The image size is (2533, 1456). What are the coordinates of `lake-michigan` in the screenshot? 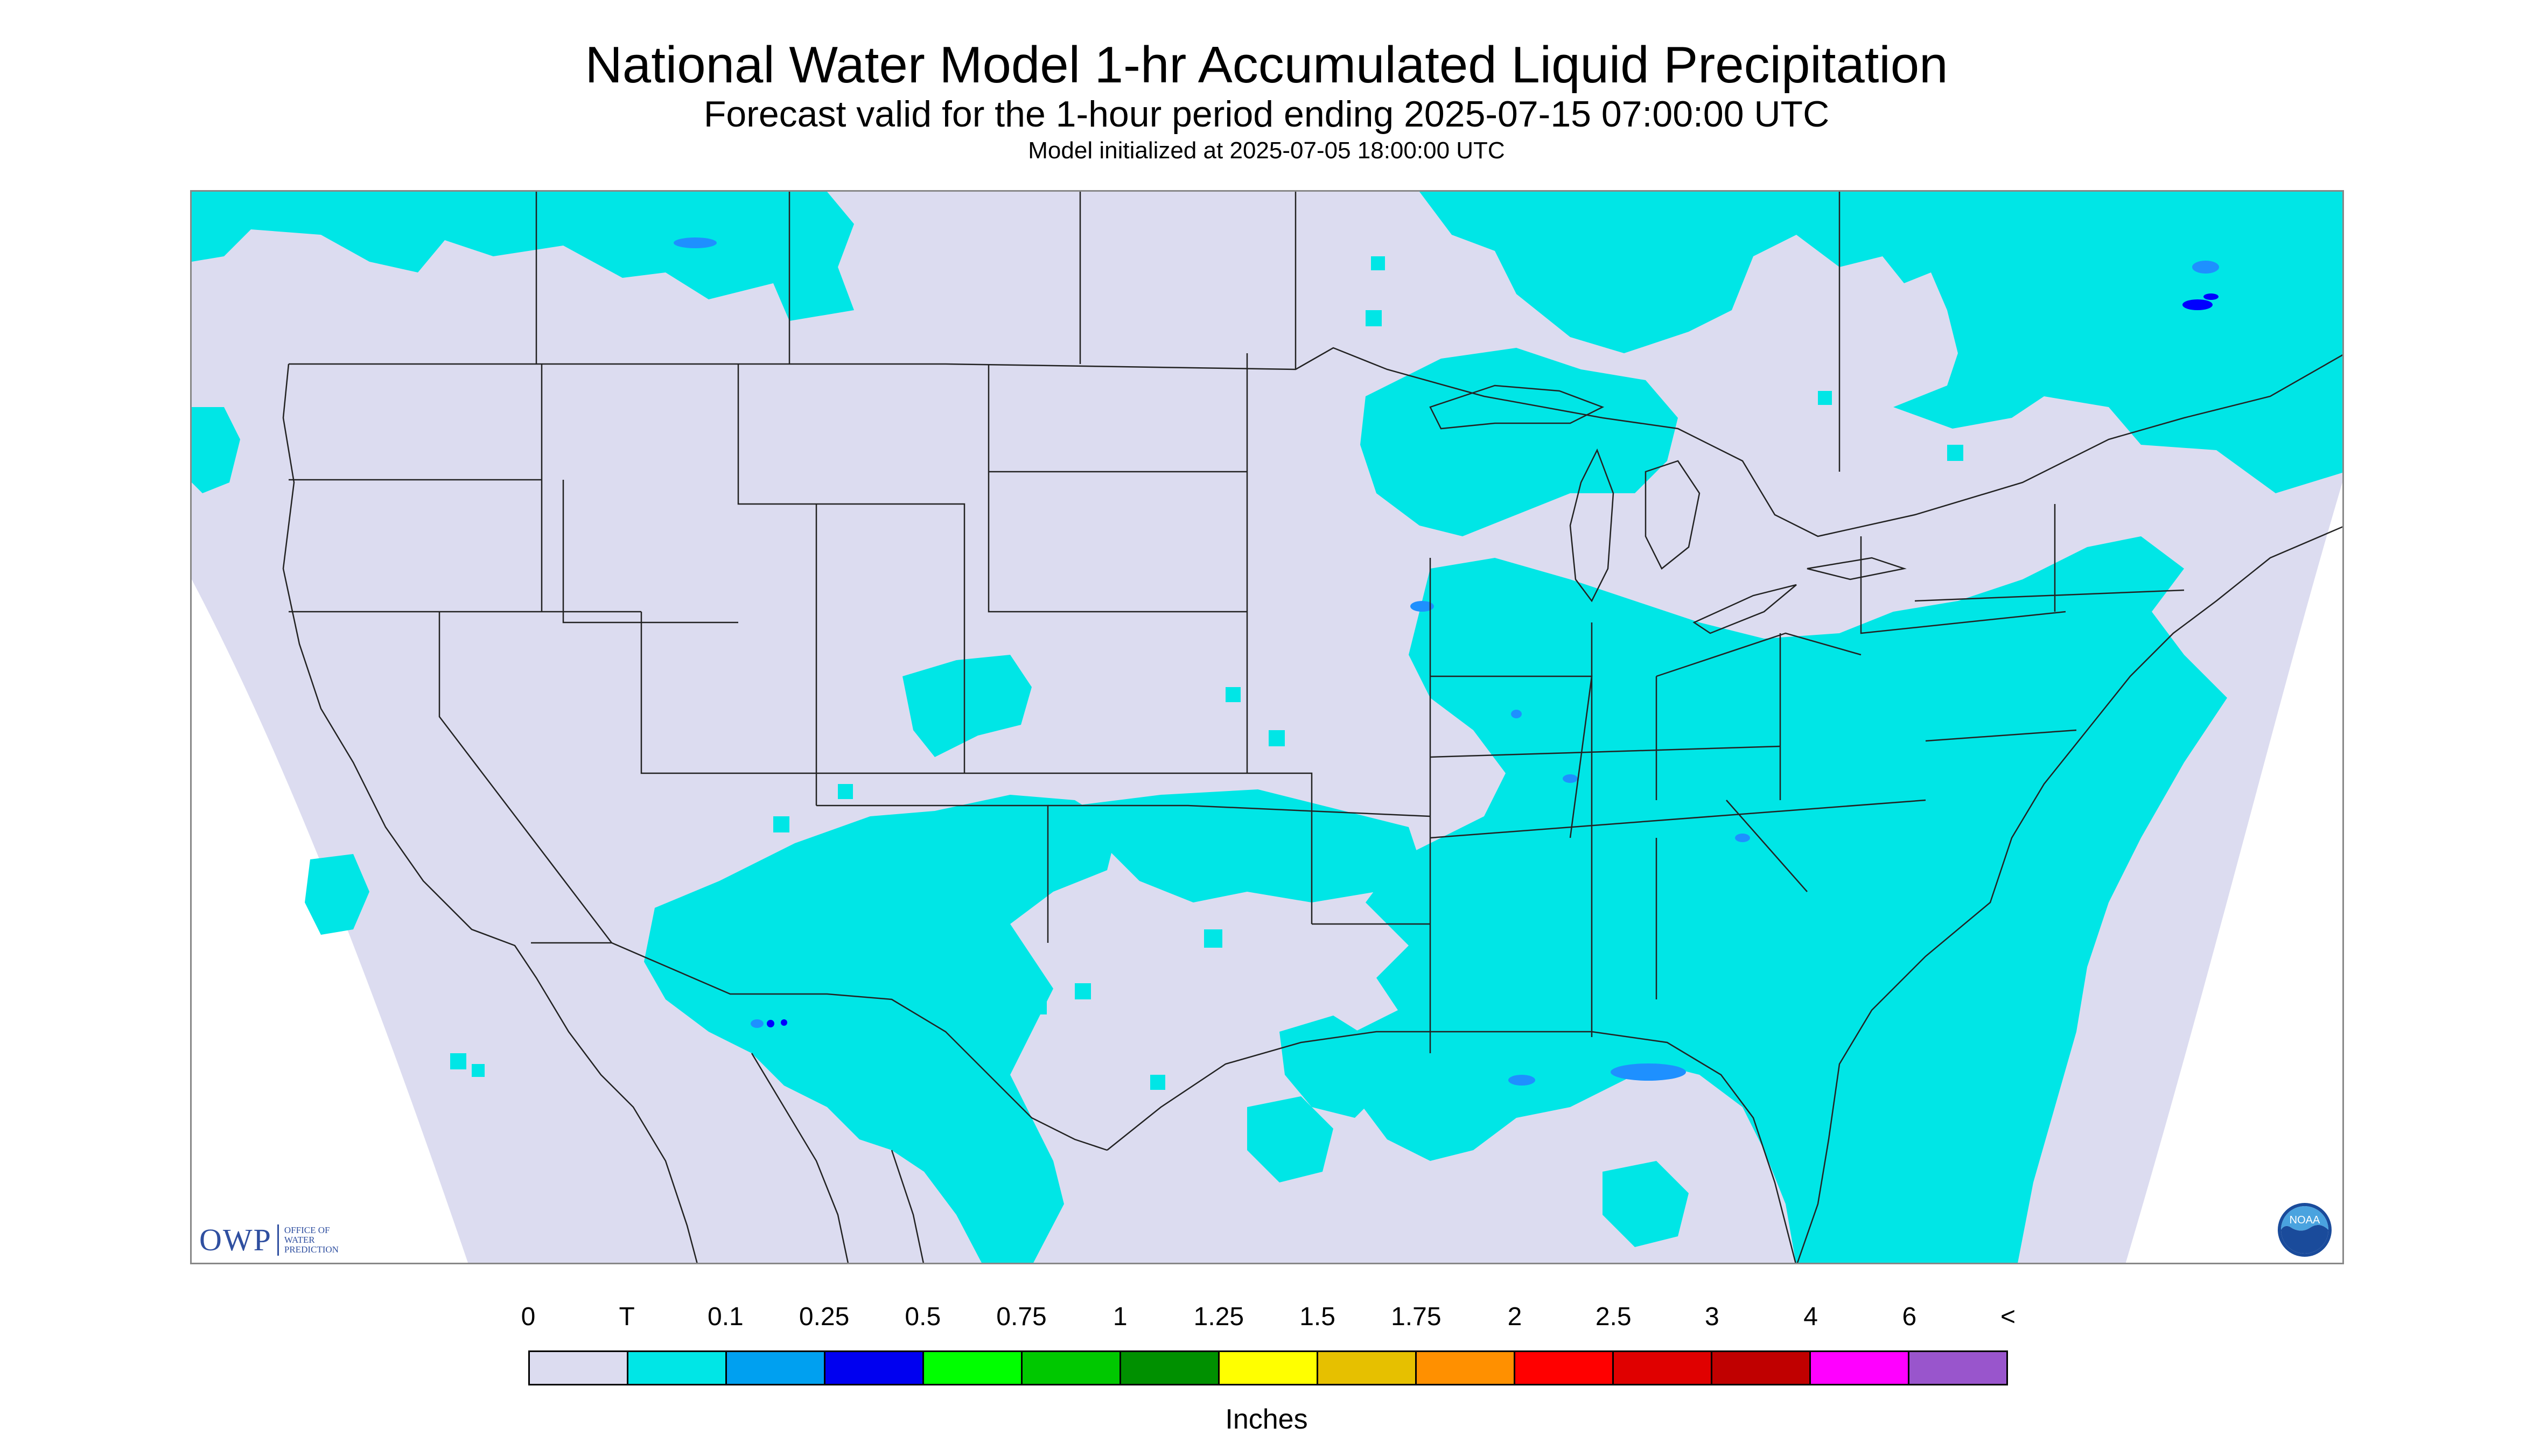 It's located at (1592, 525).